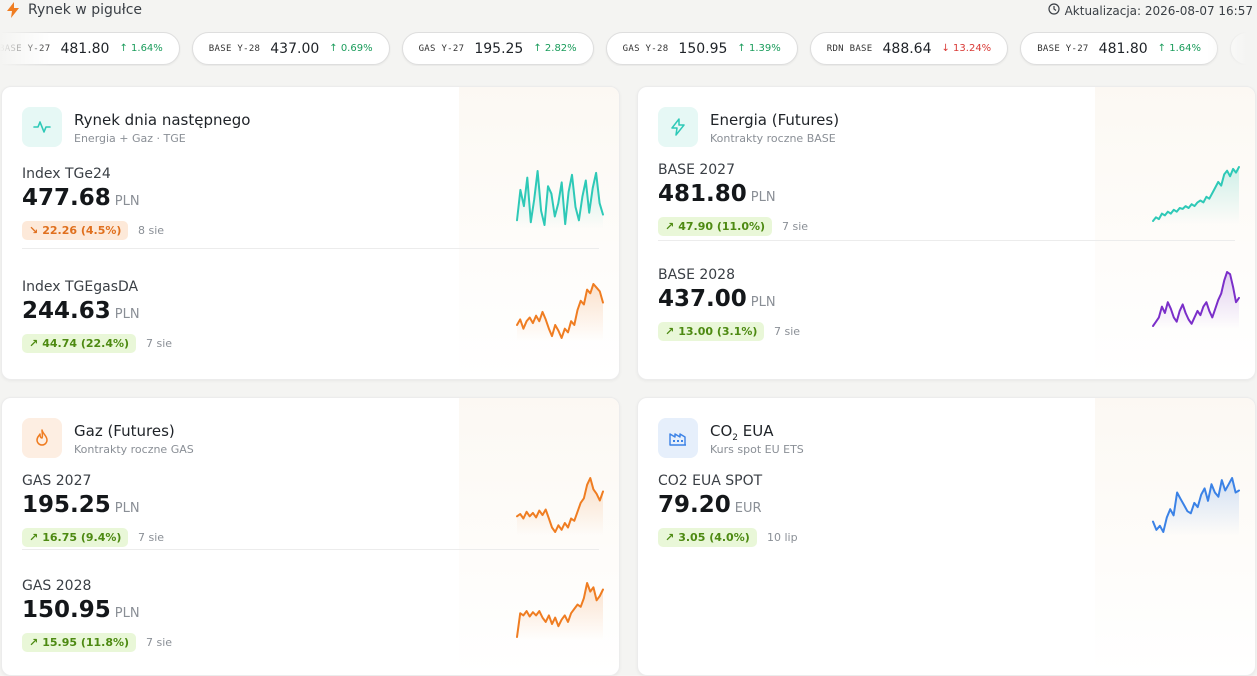 The image size is (1257, 676). What do you see at coordinates (1123, 48) in the screenshot?
I see `ticker-value: 481.80` at bounding box center [1123, 48].